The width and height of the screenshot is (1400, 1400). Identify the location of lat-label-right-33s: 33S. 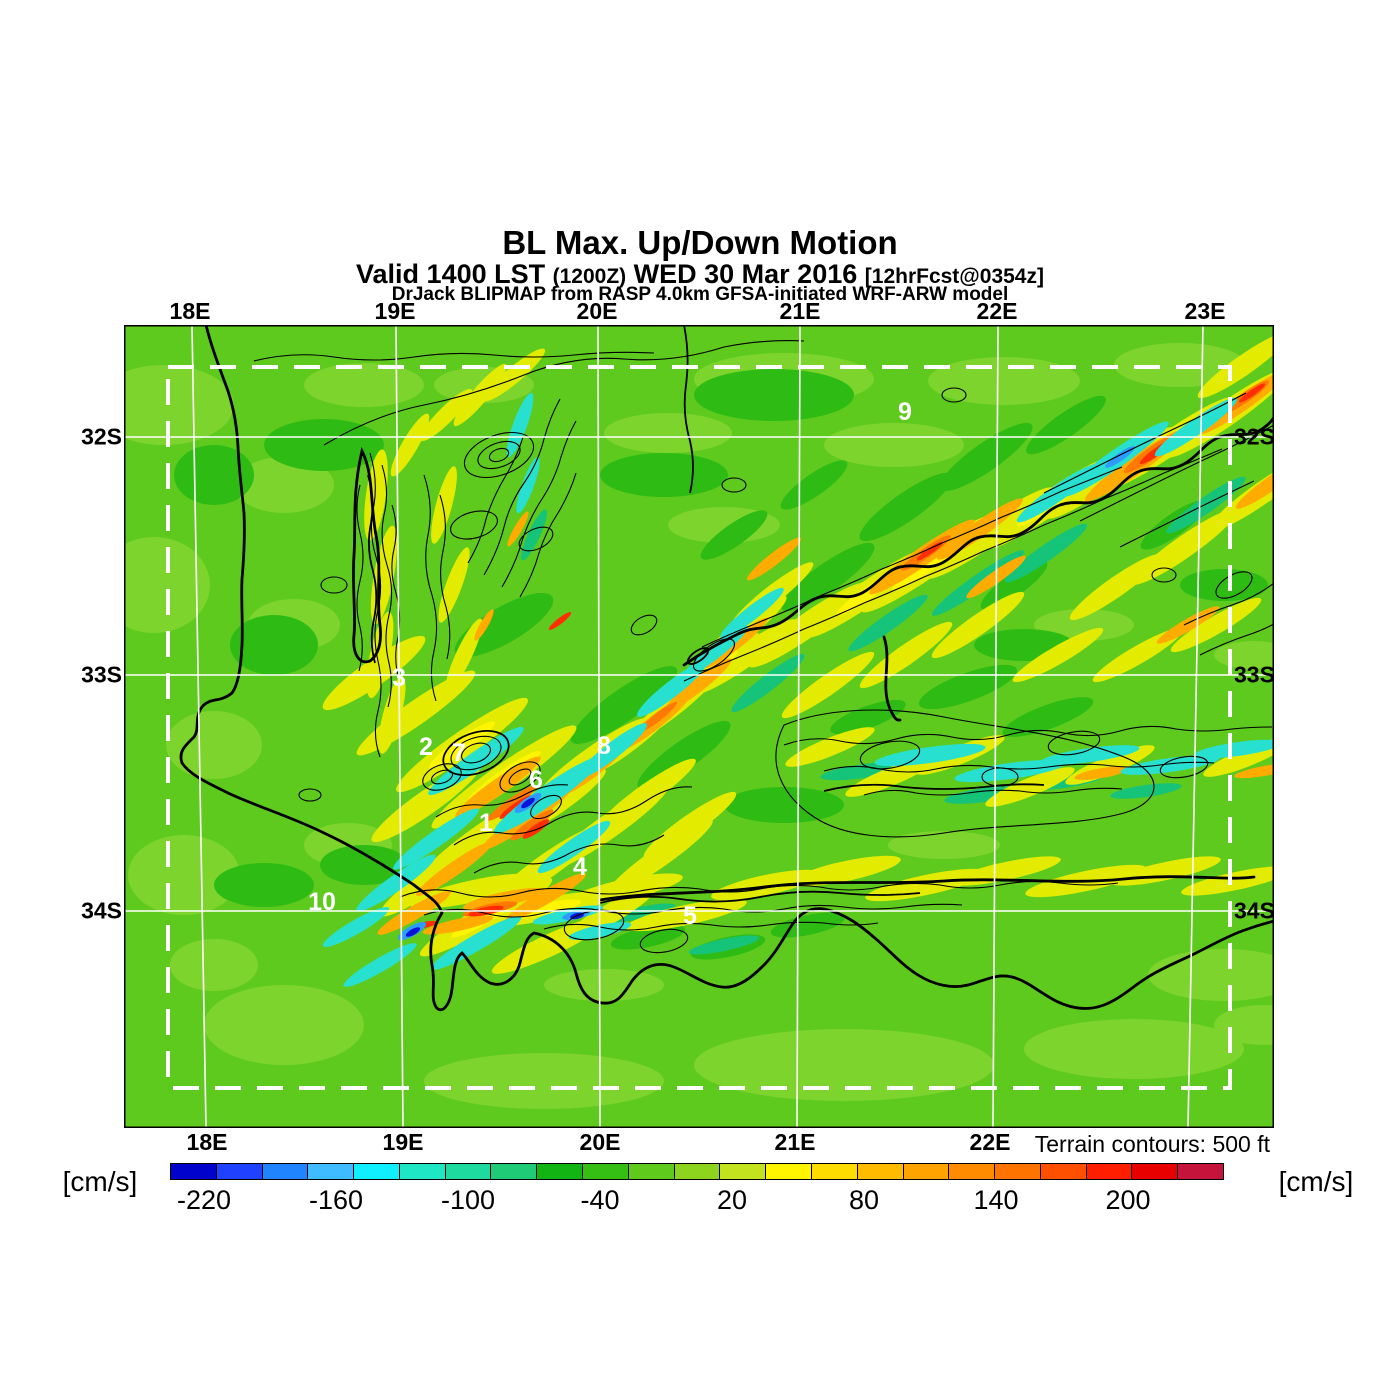
(1254, 674).